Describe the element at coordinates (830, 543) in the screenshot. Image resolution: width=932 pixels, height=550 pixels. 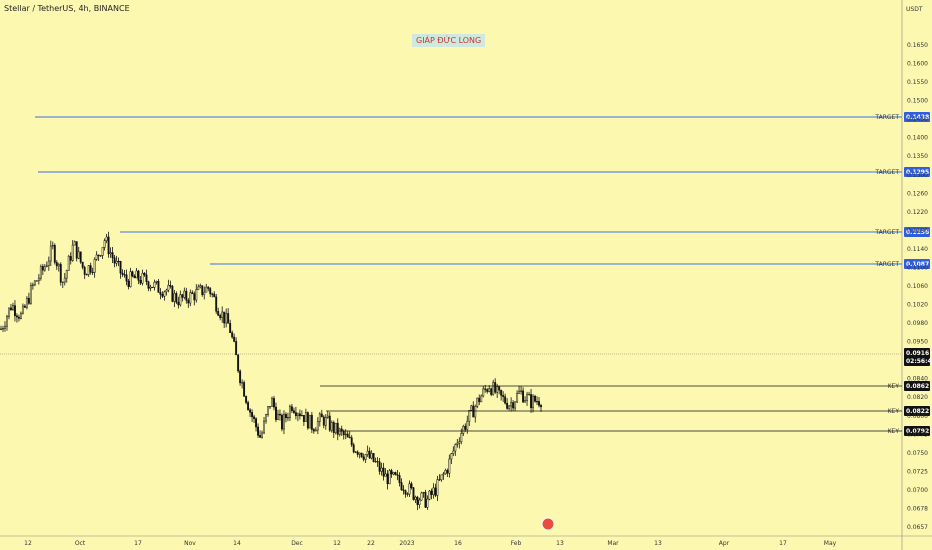
I see `x-tick-label: May` at that location.